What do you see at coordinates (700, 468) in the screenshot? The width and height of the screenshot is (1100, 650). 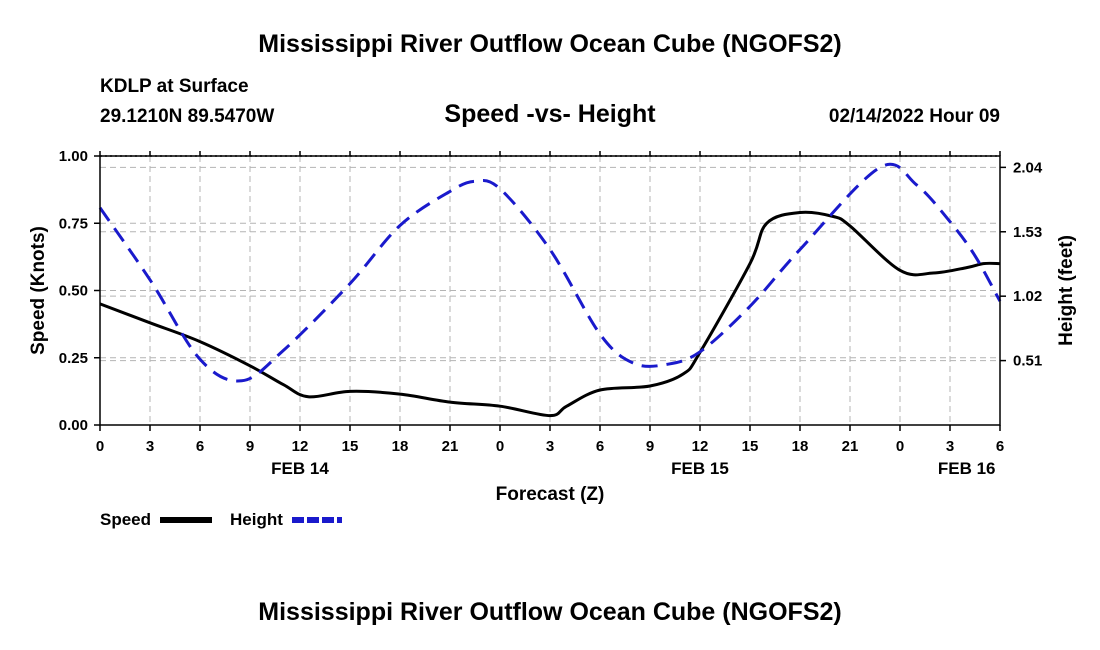 I see `date-label: FEB 15` at bounding box center [700, 468].